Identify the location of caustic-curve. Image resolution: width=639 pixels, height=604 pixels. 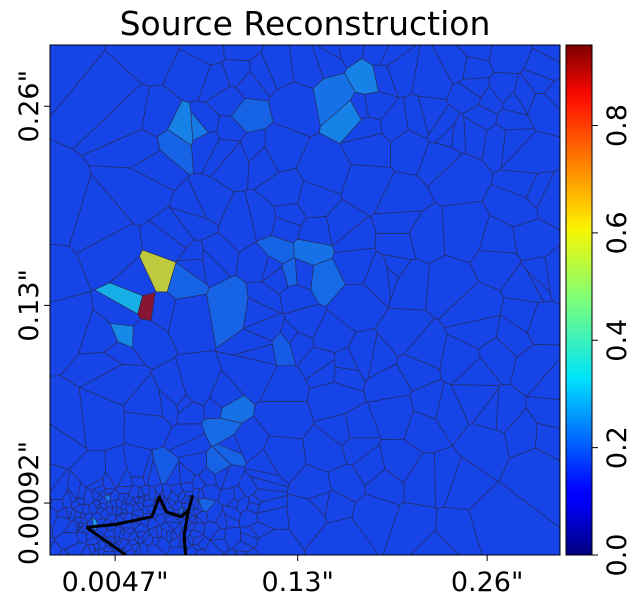
(140, 524).